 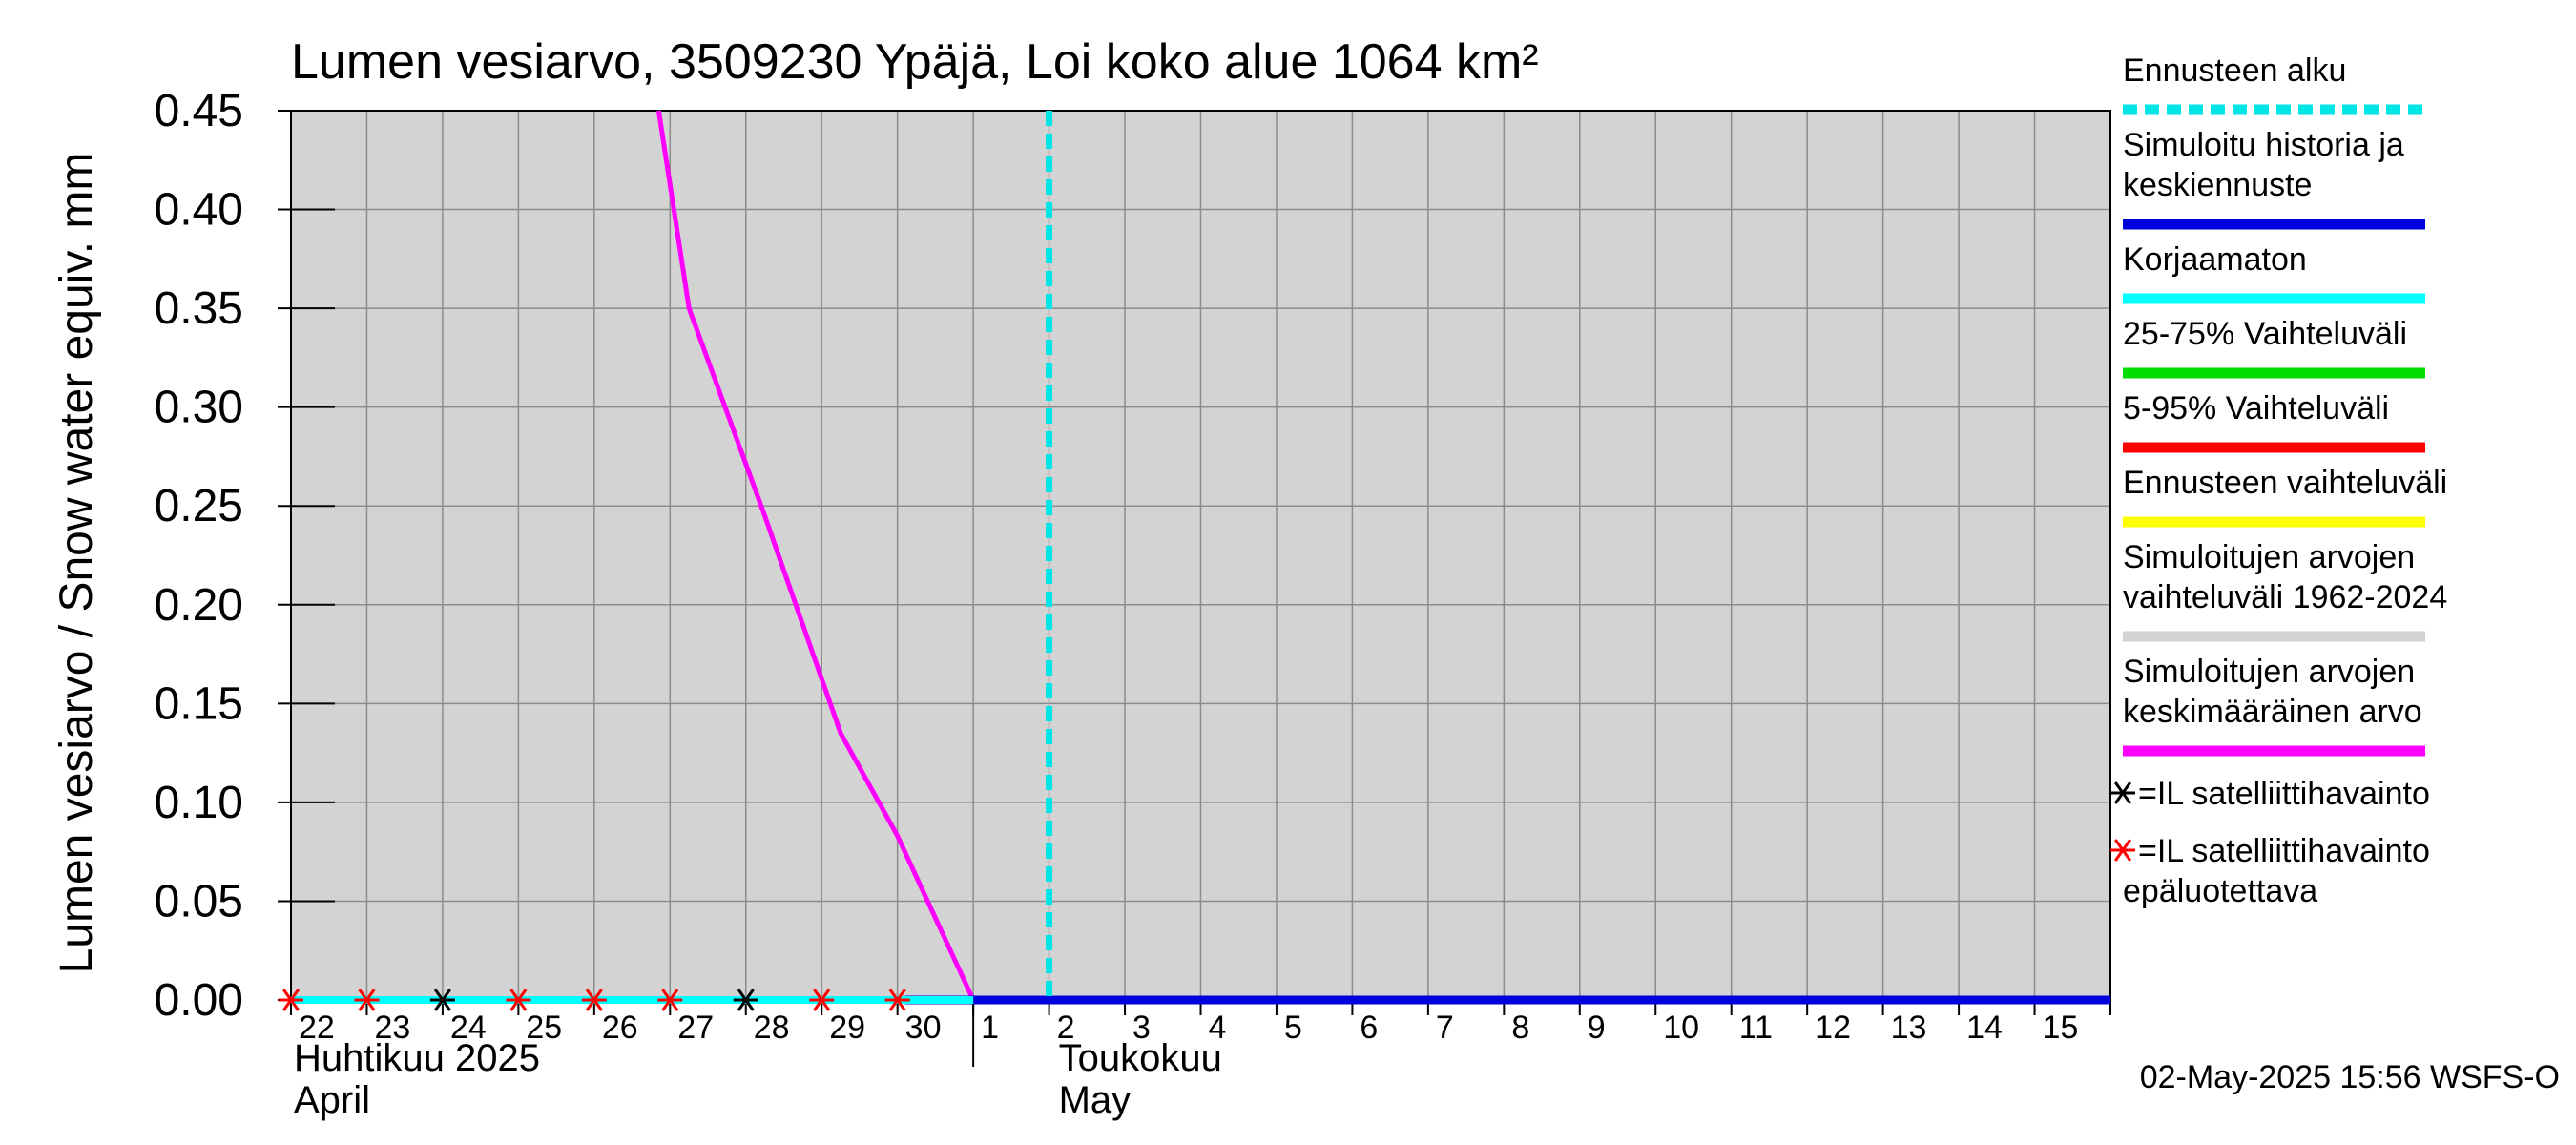 I want to click on y-tick-label: 0.25, so click(x=199, y=506).